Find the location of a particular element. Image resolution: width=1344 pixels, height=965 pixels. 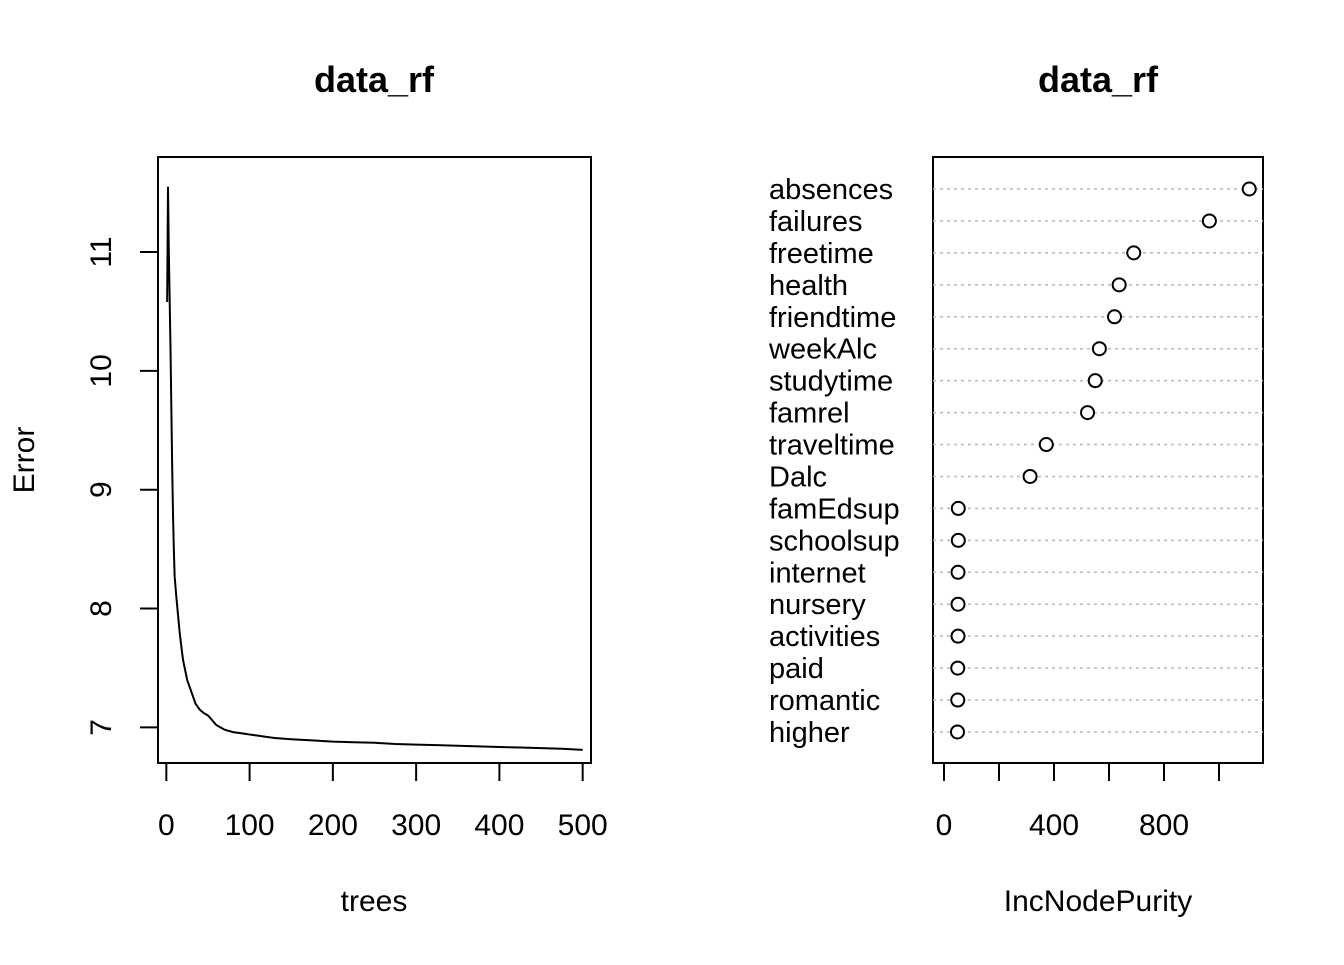

variable-label: internet is located at coordinates (817, 573).